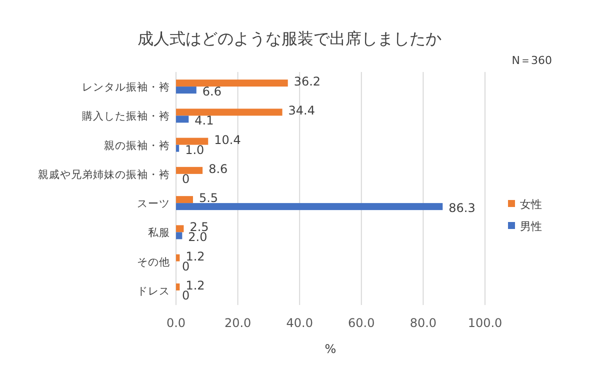 The height and width of the screenshot is (391, 589). Describe the element at coordinates (212, 91) in the screenshot. I see `data-label: 6.6` at that location.